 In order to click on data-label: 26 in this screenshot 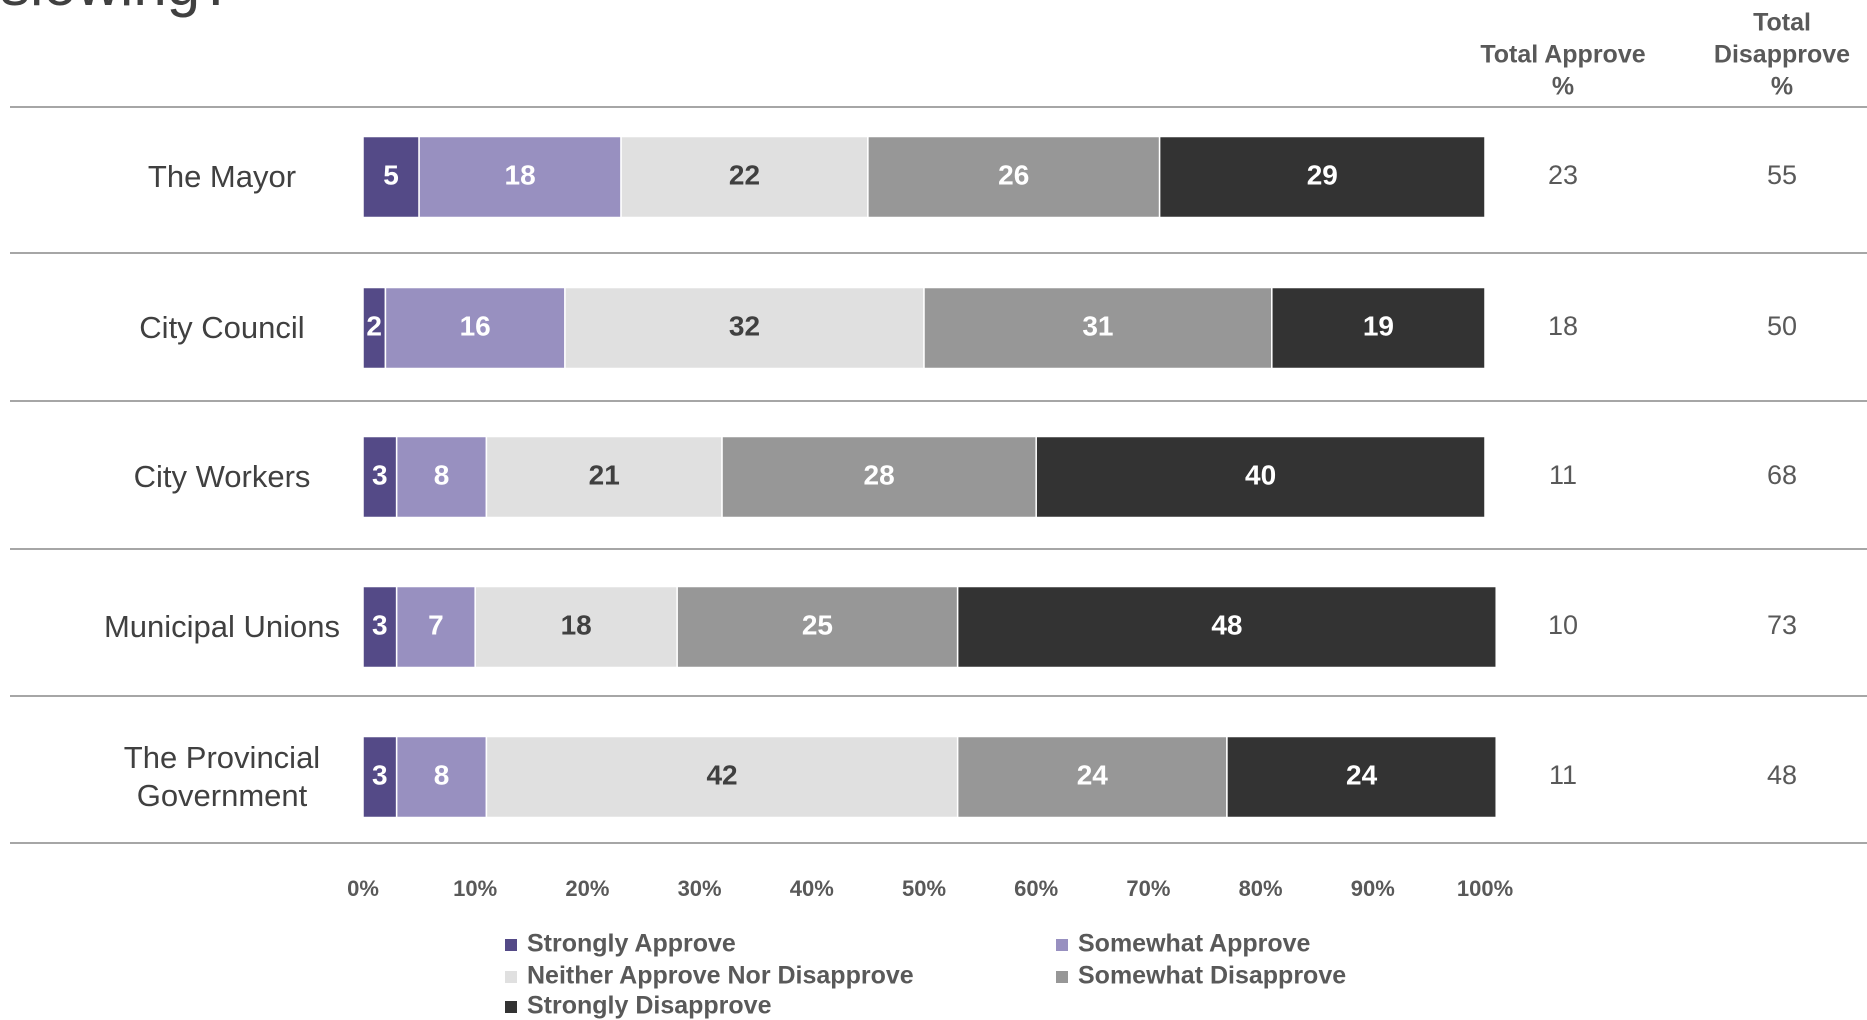, I will do `click(1013, 174)`.